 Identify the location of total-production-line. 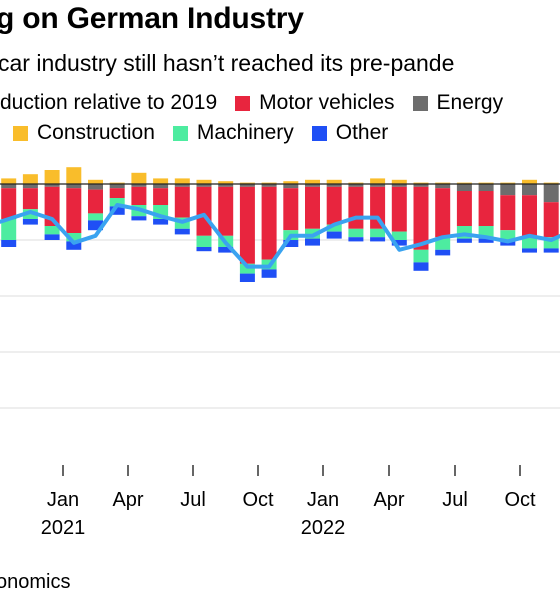
(280, 236).